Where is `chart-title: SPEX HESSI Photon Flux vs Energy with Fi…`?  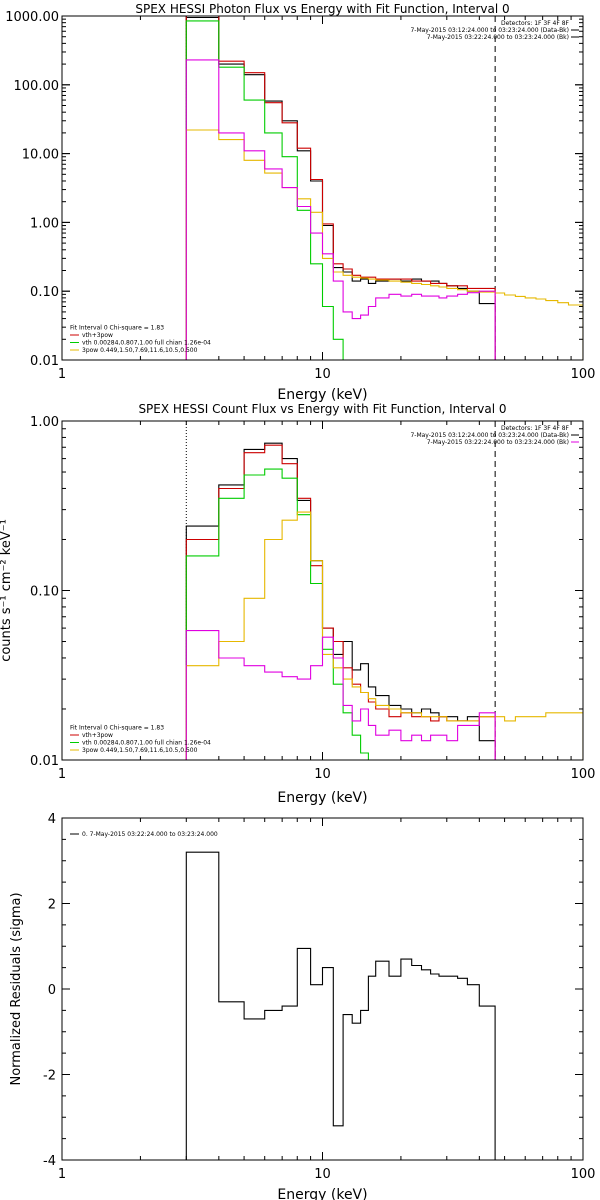 chart-title: SPEX HESSI Photon Flux vs Energy with Fi… is located at coordinates (322, 9).